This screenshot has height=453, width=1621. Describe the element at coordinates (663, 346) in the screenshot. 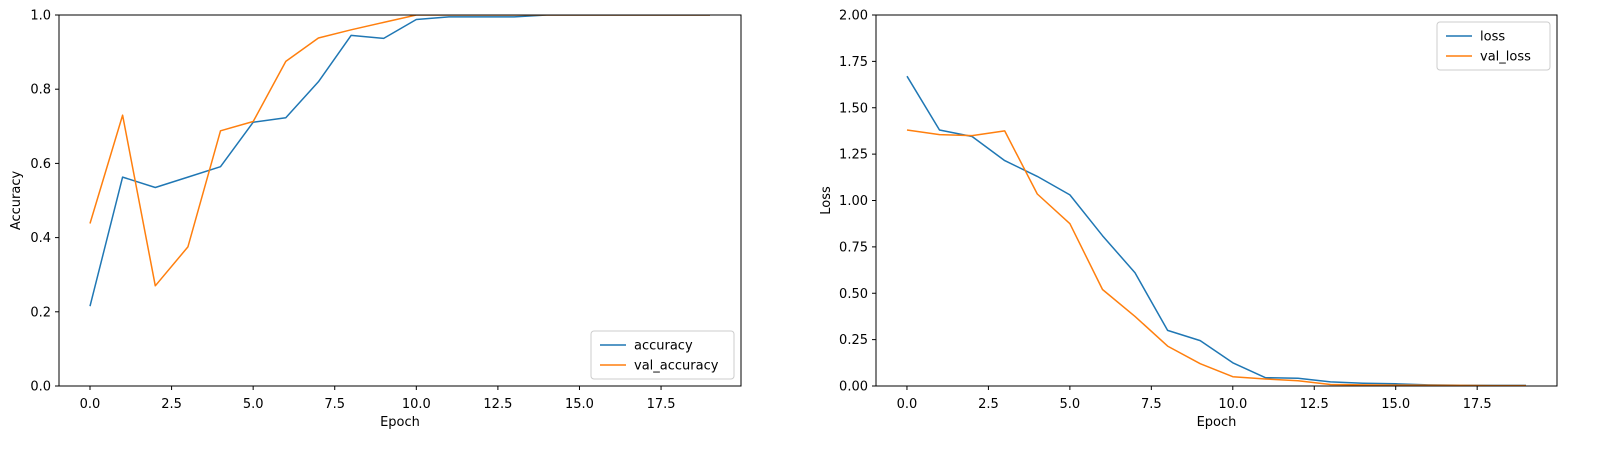

I see `legend-label-accuracy: accuracy` at that location.